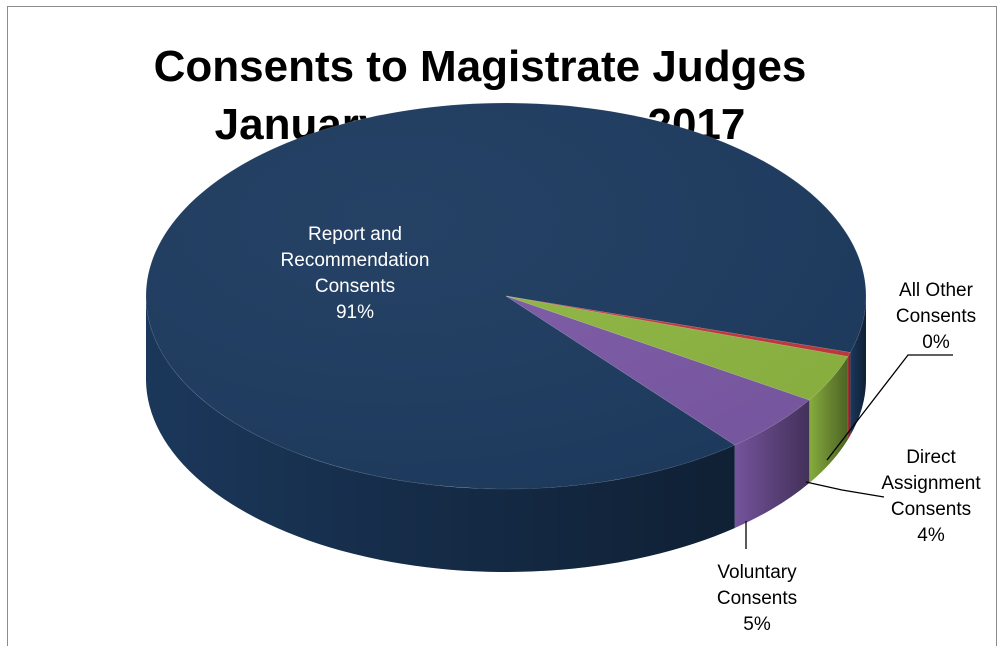  I want to click on slice-percent-label: 4%, so click(931, 535).